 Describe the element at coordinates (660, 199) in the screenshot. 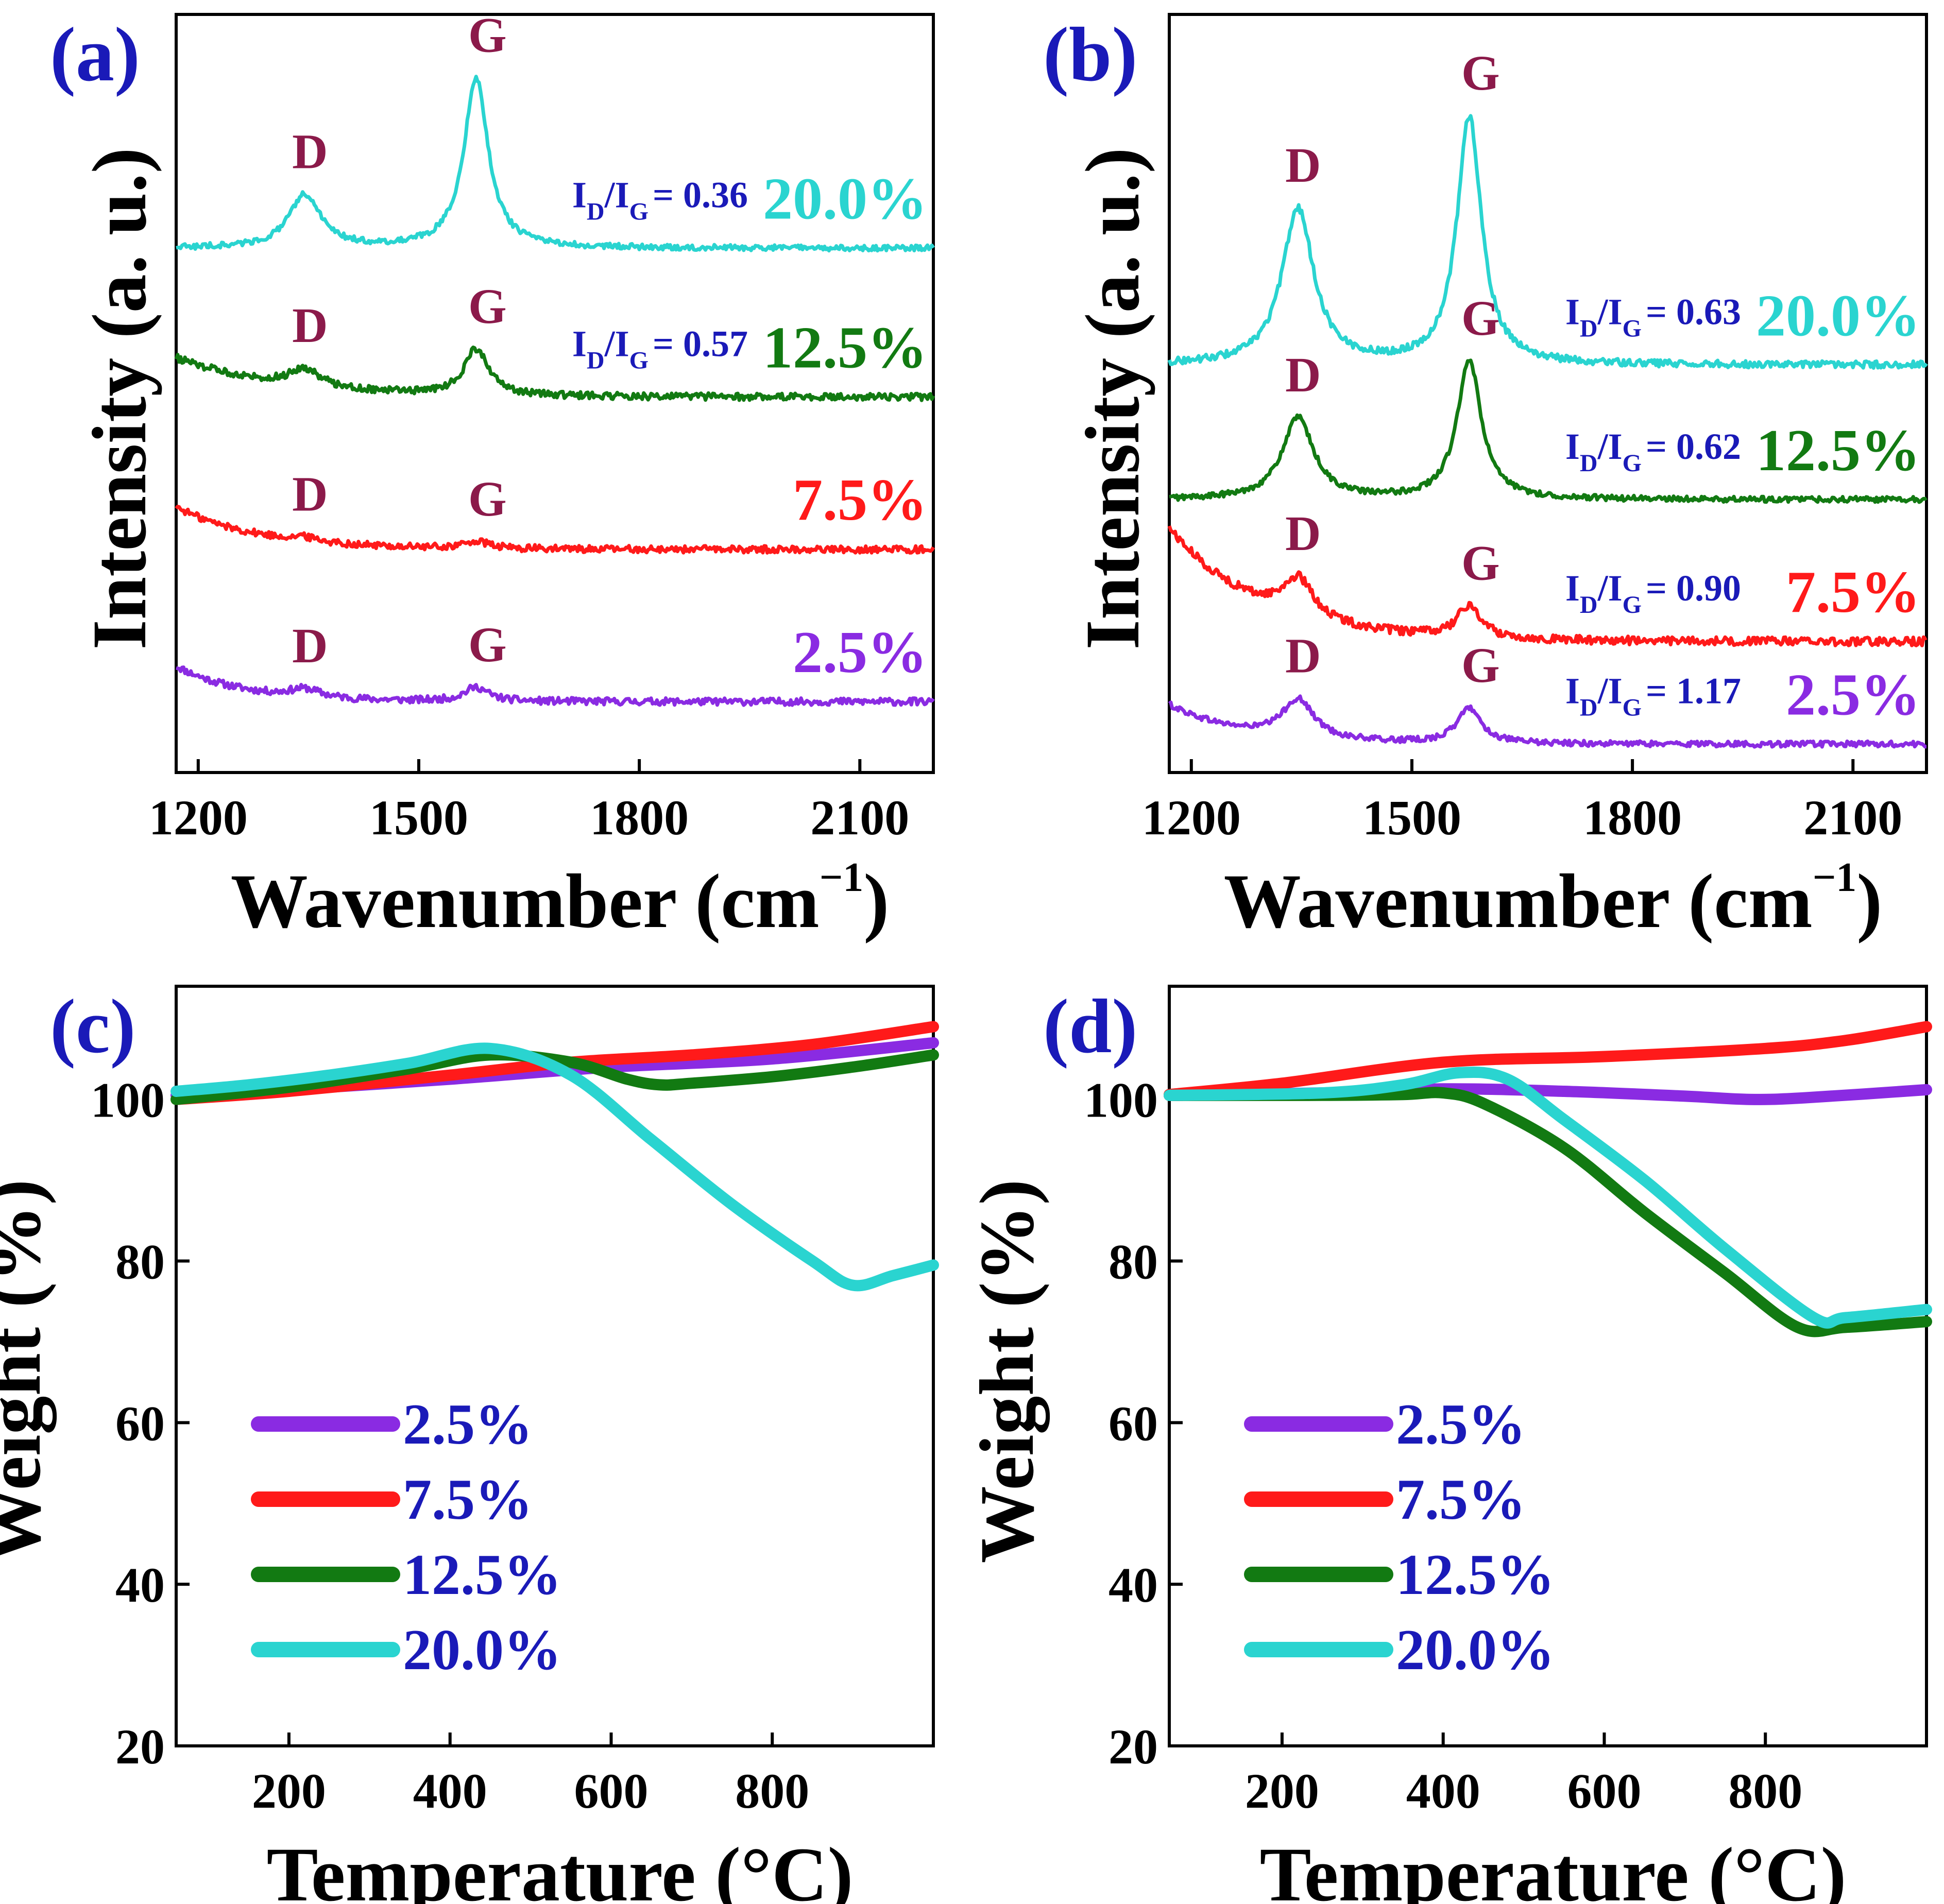

I see `intensity-ratio-label: ID/IG = 0.36` at that location.